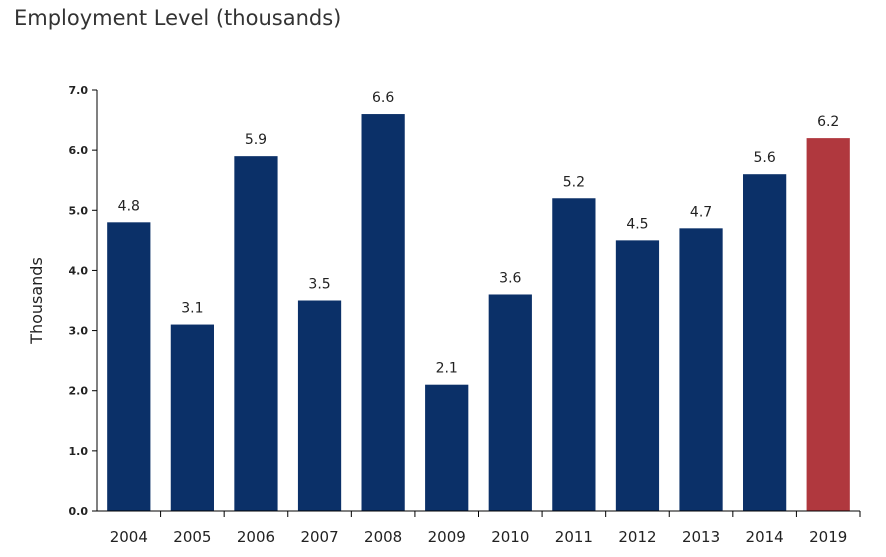  Describe the element at coordinates (637, 537) in the screenshot. I see `x-tick-label: 2012` at that location.